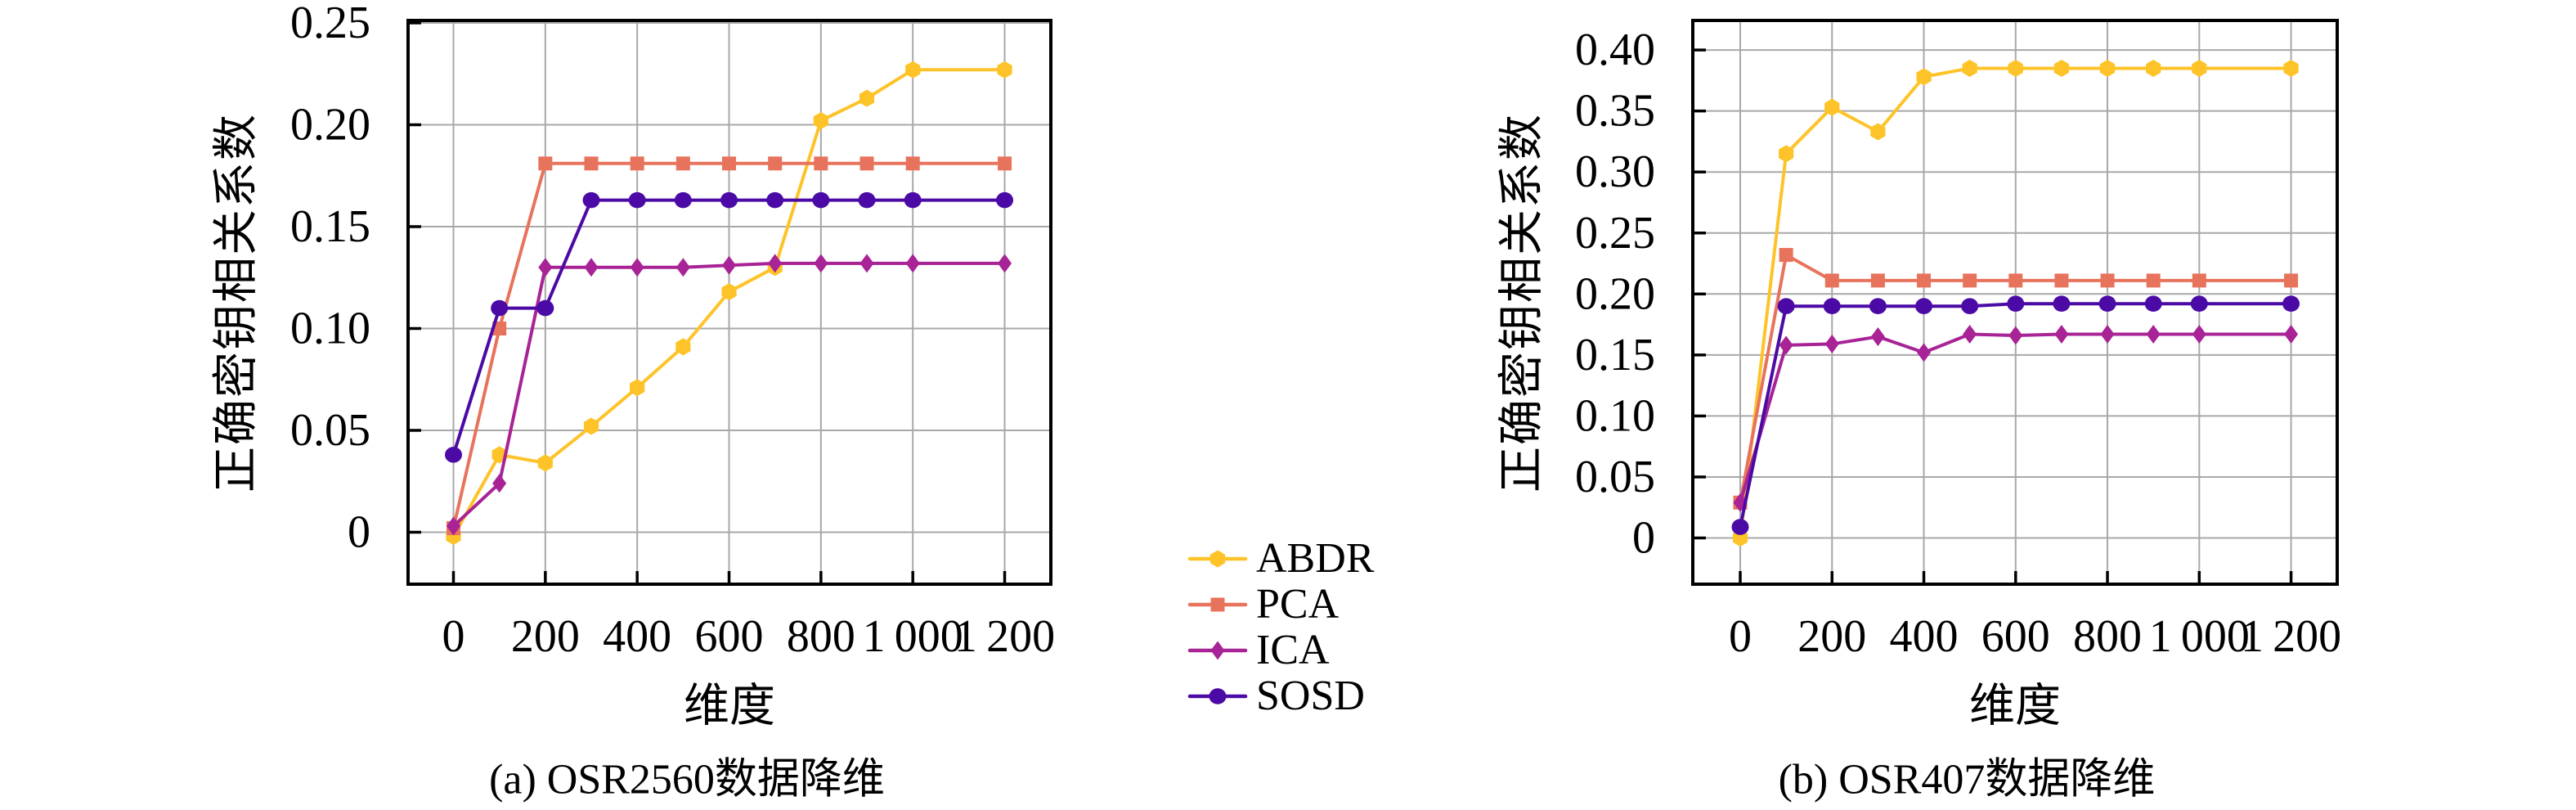 The height and width of the screenshot is (810, 2576). I want to click on series-pca, so click(2016, 379).